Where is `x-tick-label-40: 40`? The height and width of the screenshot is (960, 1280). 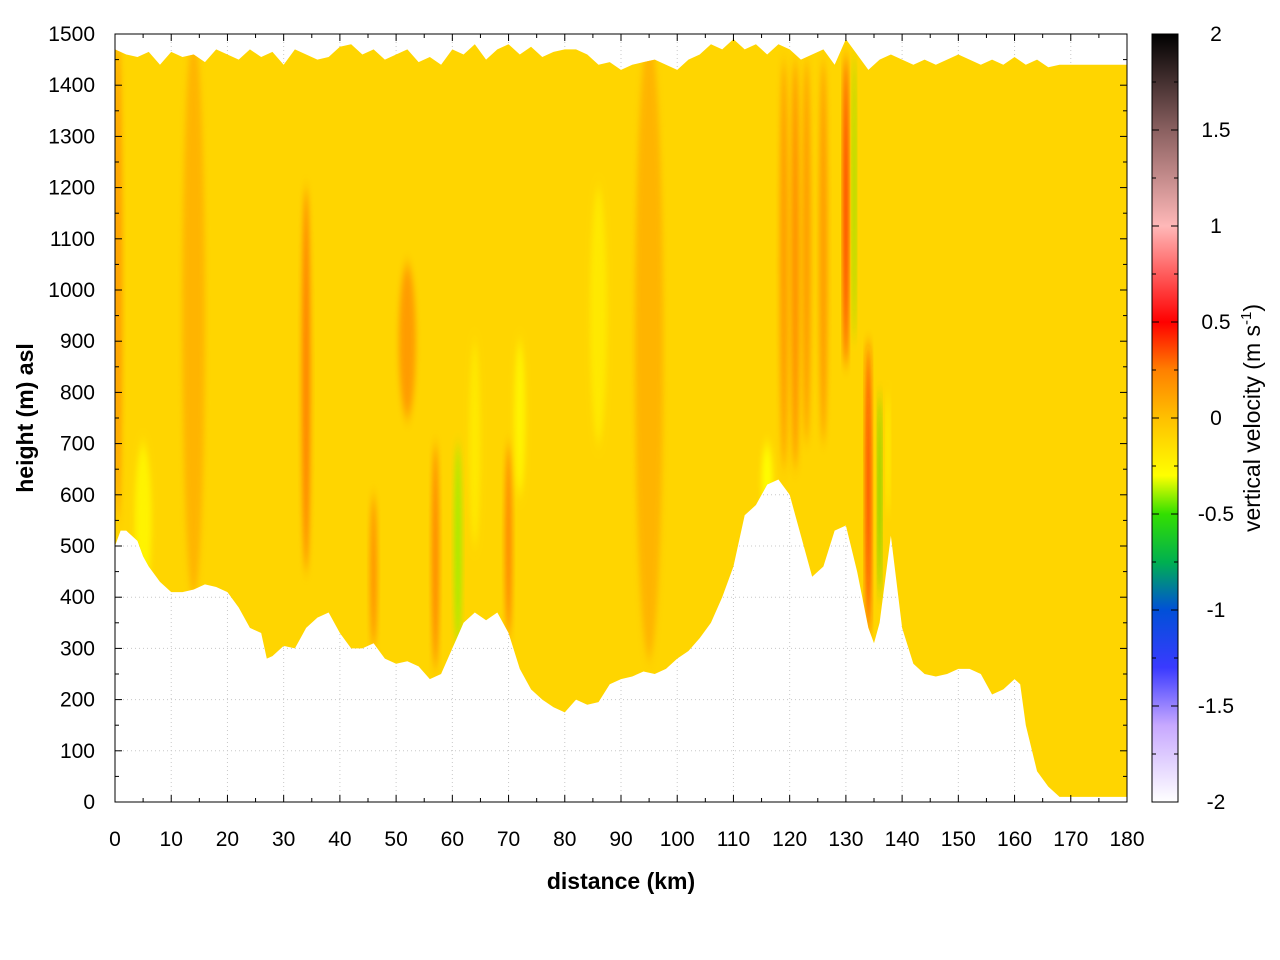 x-tick-label-40: 40 is located at coordinates (339, 839).